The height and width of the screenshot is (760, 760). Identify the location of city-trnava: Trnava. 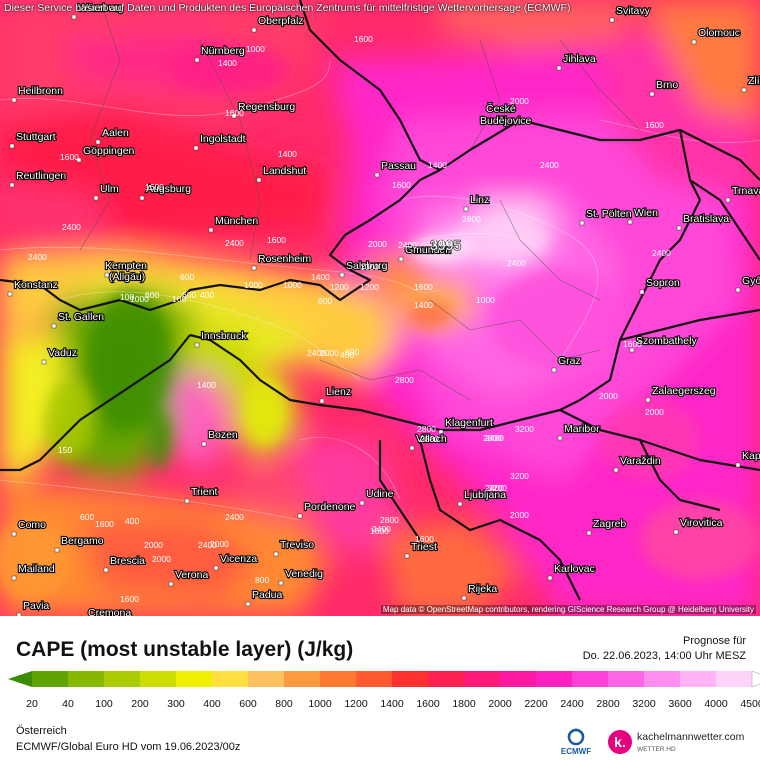
(742, 193).